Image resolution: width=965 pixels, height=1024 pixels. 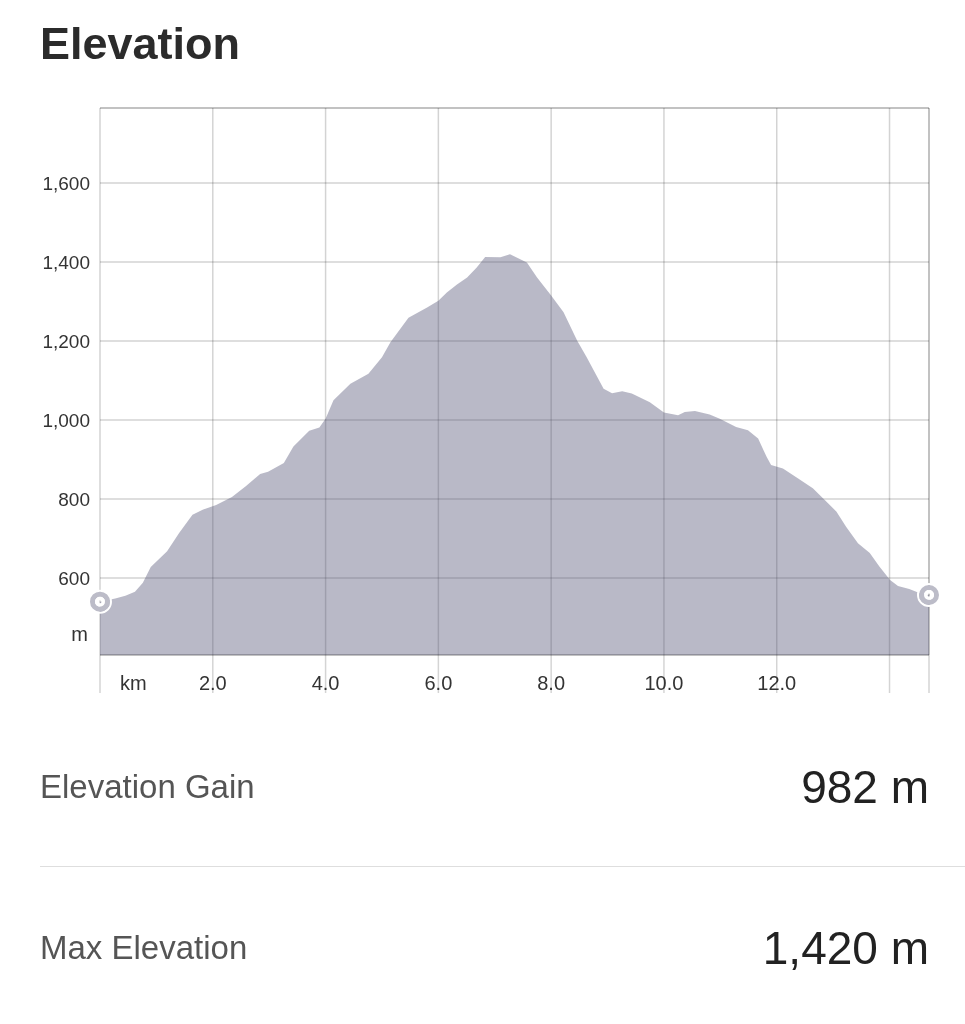 What do you see at coordinates (438, 683) in the screenshot?
I see `x-tick-label: 6.0` at bounding box center [438, 683].